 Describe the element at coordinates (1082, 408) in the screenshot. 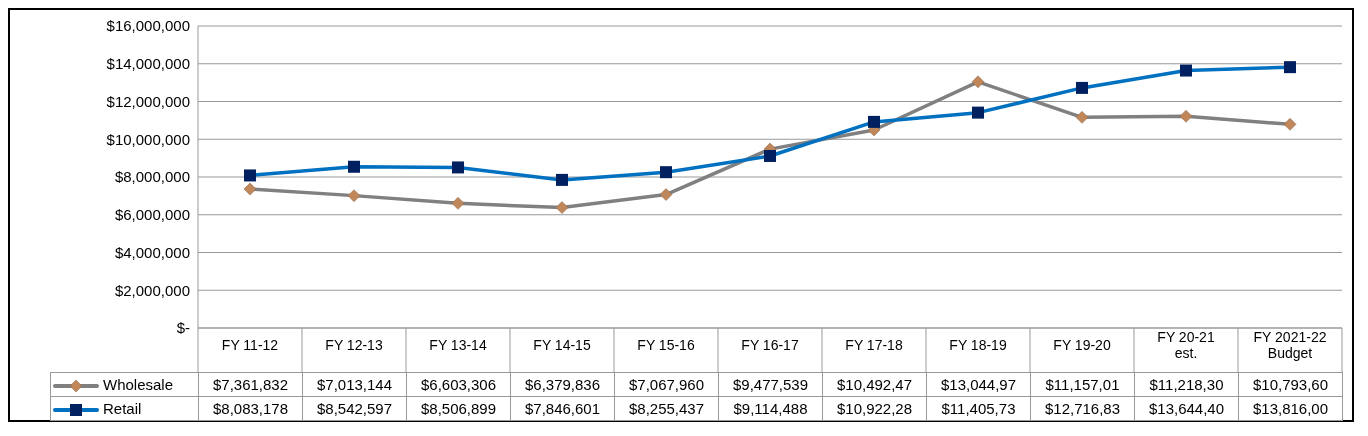

I see `data-label: $12,716,83` at that location.